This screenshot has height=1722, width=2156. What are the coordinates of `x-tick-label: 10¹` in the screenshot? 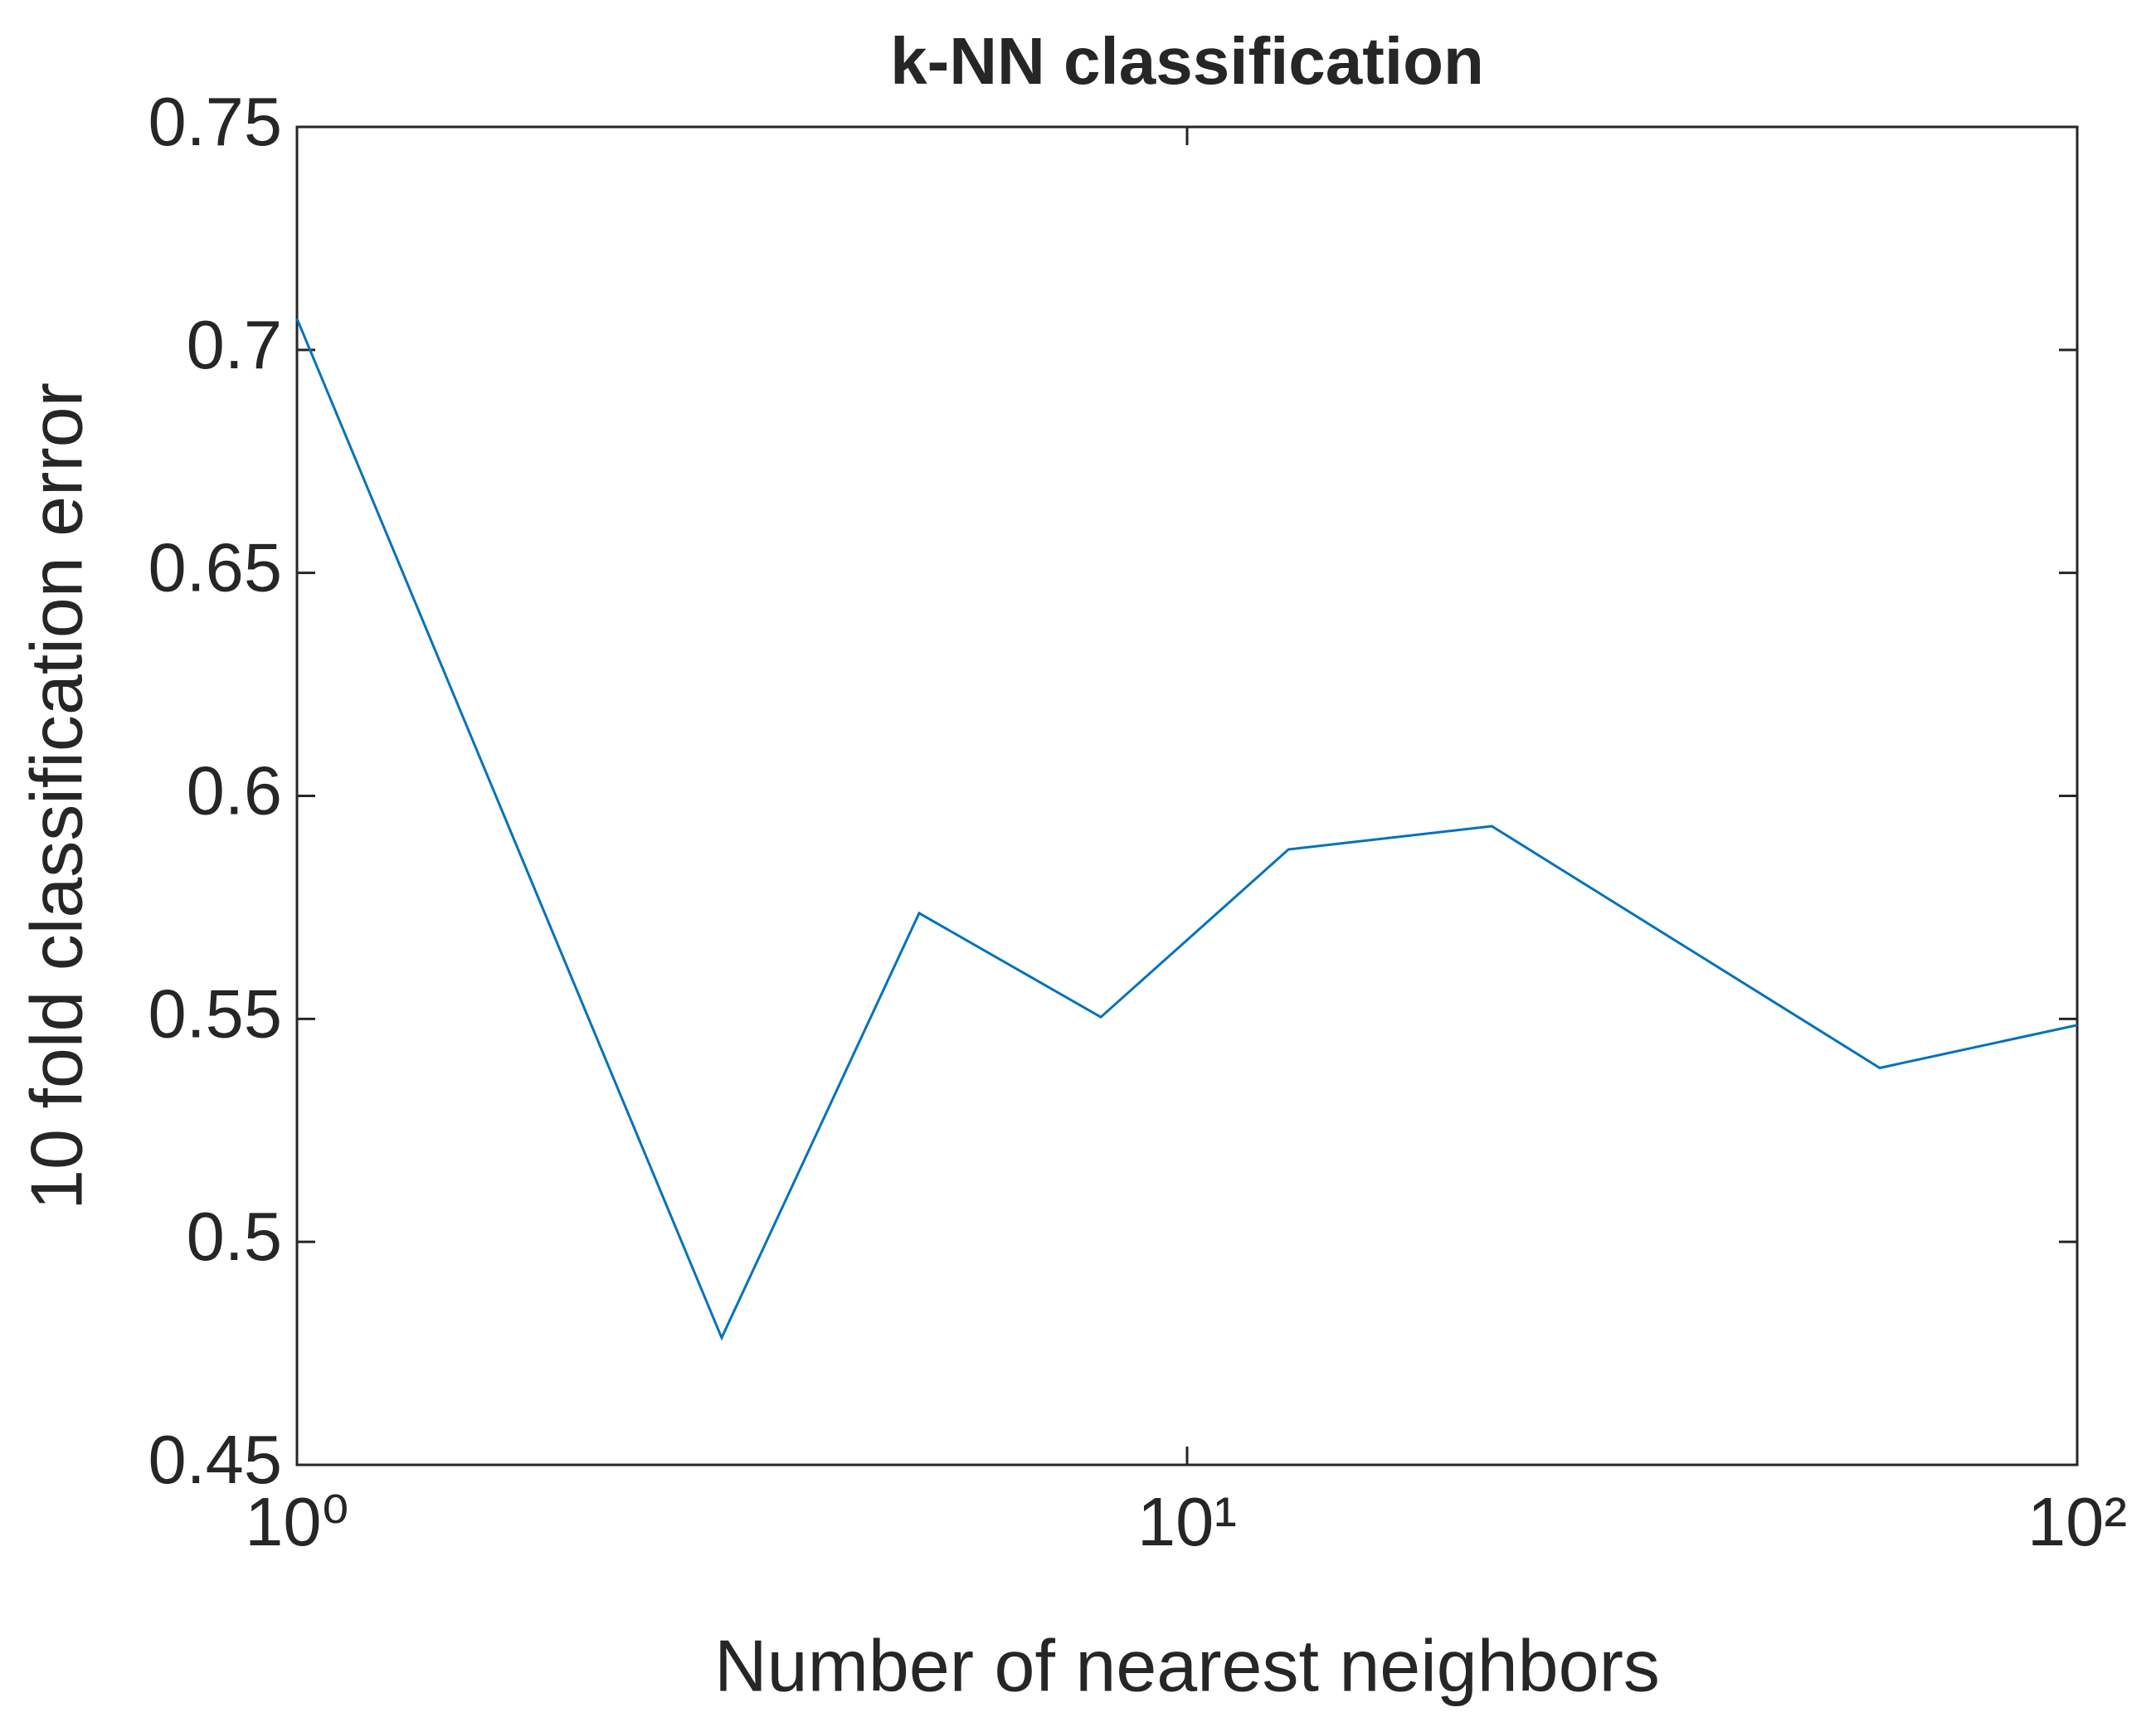 It's located at (1187, 1521).